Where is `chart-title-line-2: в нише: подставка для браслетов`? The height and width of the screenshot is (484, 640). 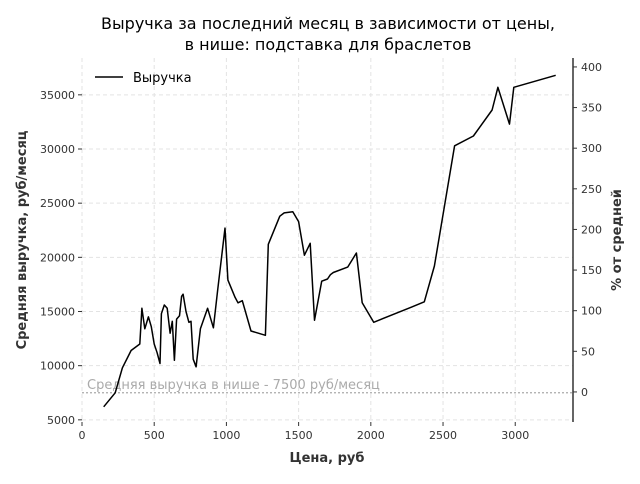
chart-title-line-2: в нише: подставка для браслетов is located at coordinates (328, 44).